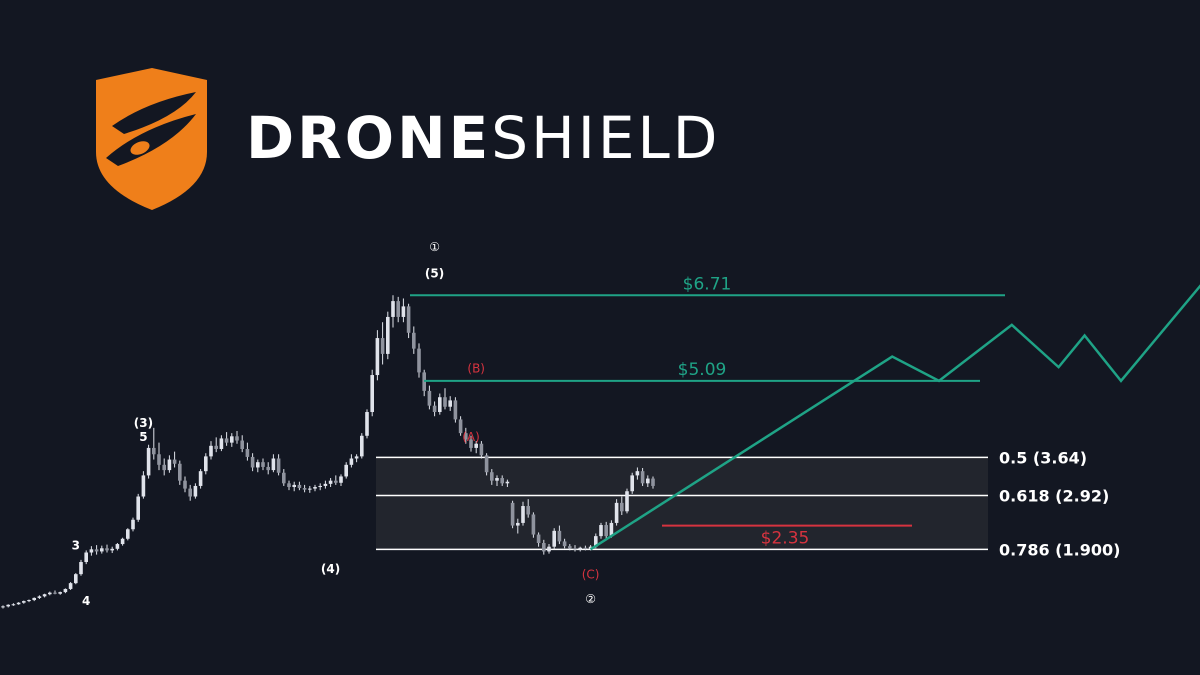  What do you see at coordinates (605, 138) in the screenshot?
I see `brand-name-light: SHIELD` at bounding box center [605, 138].